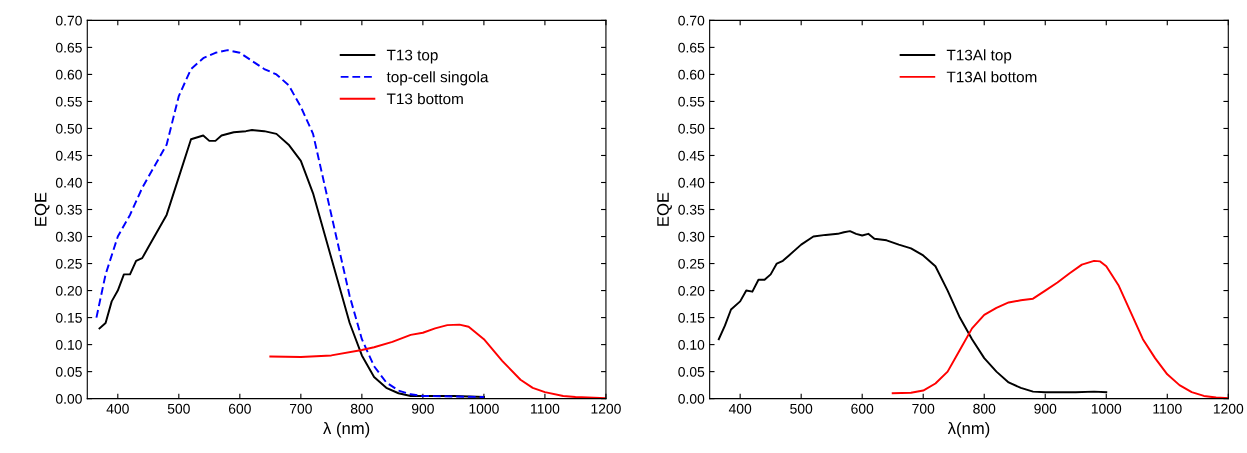  What do you see at coordinates (437, 78) in the screenshot?
I see `legend-label: top-cell singola` at bounding box center [437, 78].